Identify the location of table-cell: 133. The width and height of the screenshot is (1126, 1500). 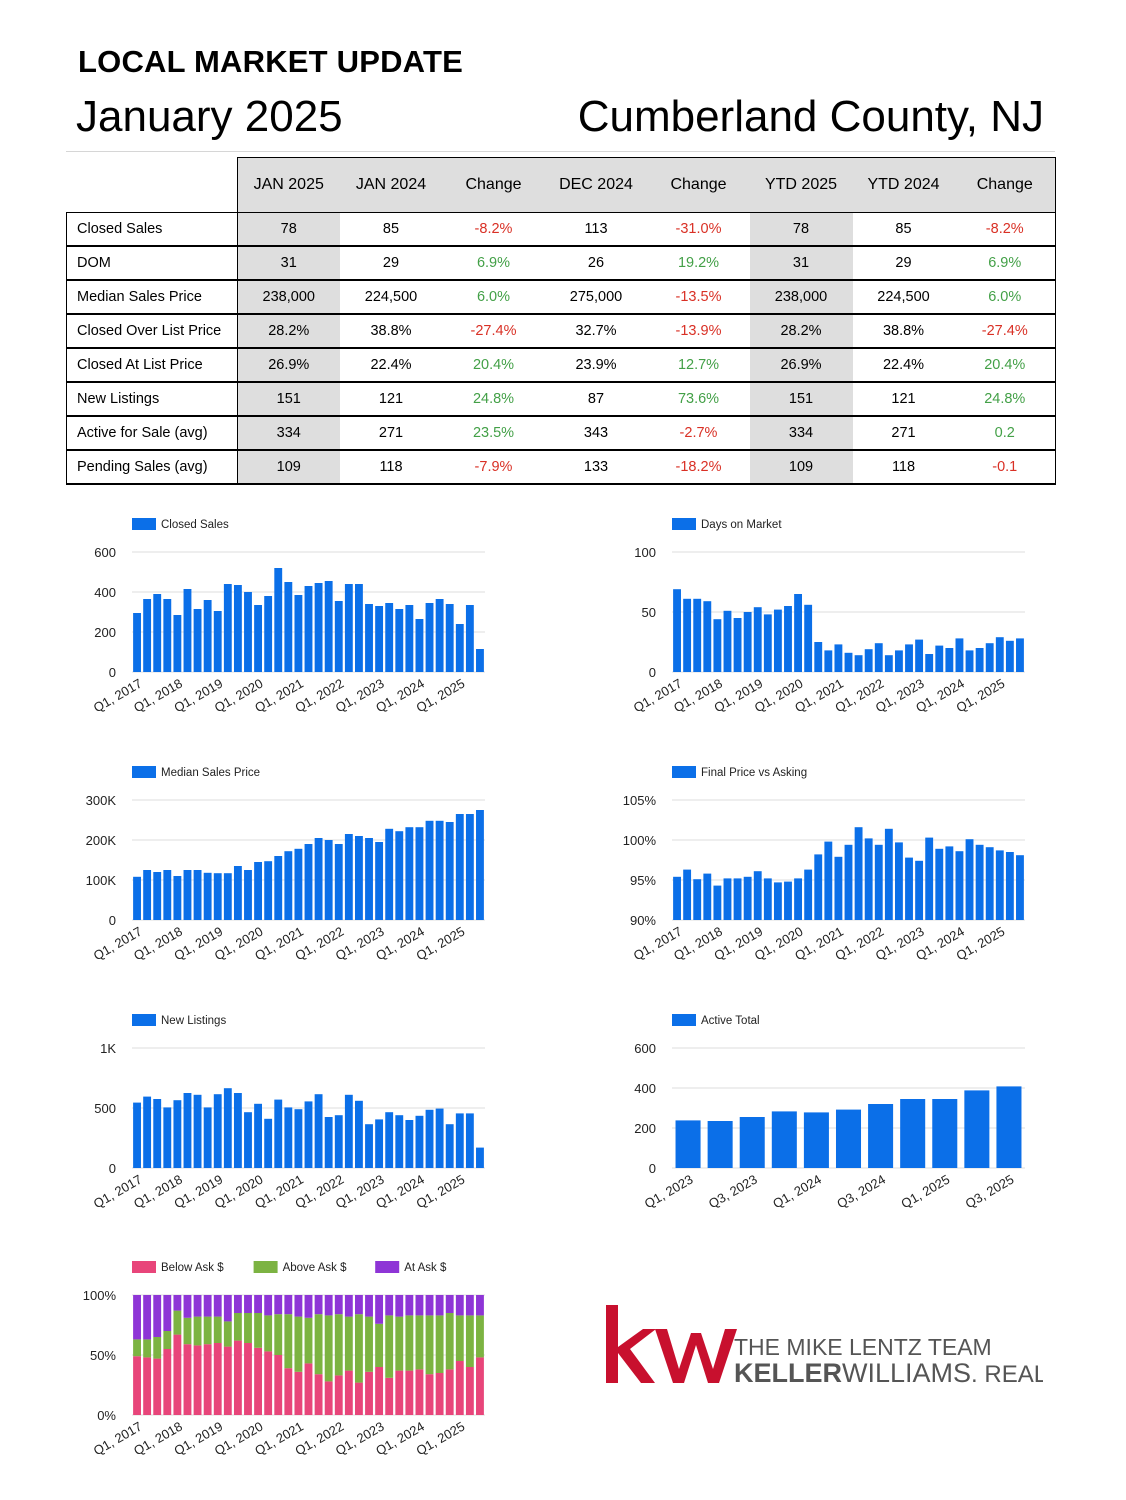
(596, 467).